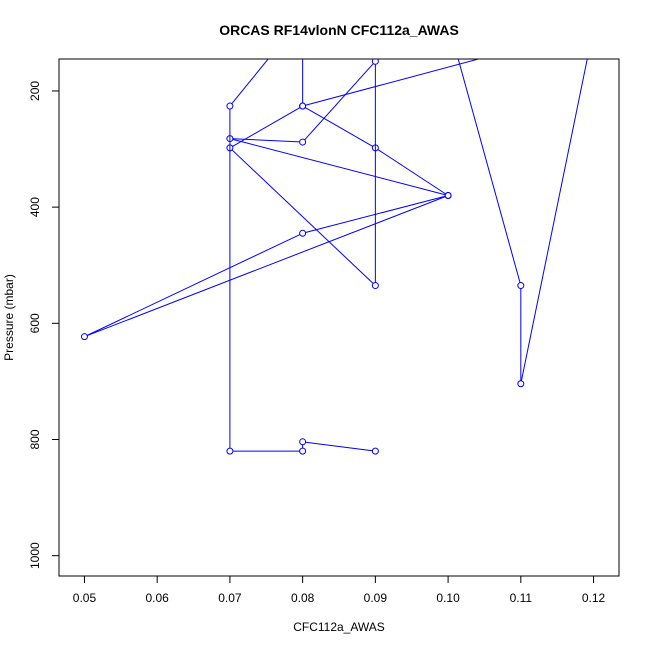 The width and height of the screenshot is (650, 650). What do you see at coordinates (35, 439) in the screenshot?
I see `y-tick-label: 800` at bounding box center [35, 439].